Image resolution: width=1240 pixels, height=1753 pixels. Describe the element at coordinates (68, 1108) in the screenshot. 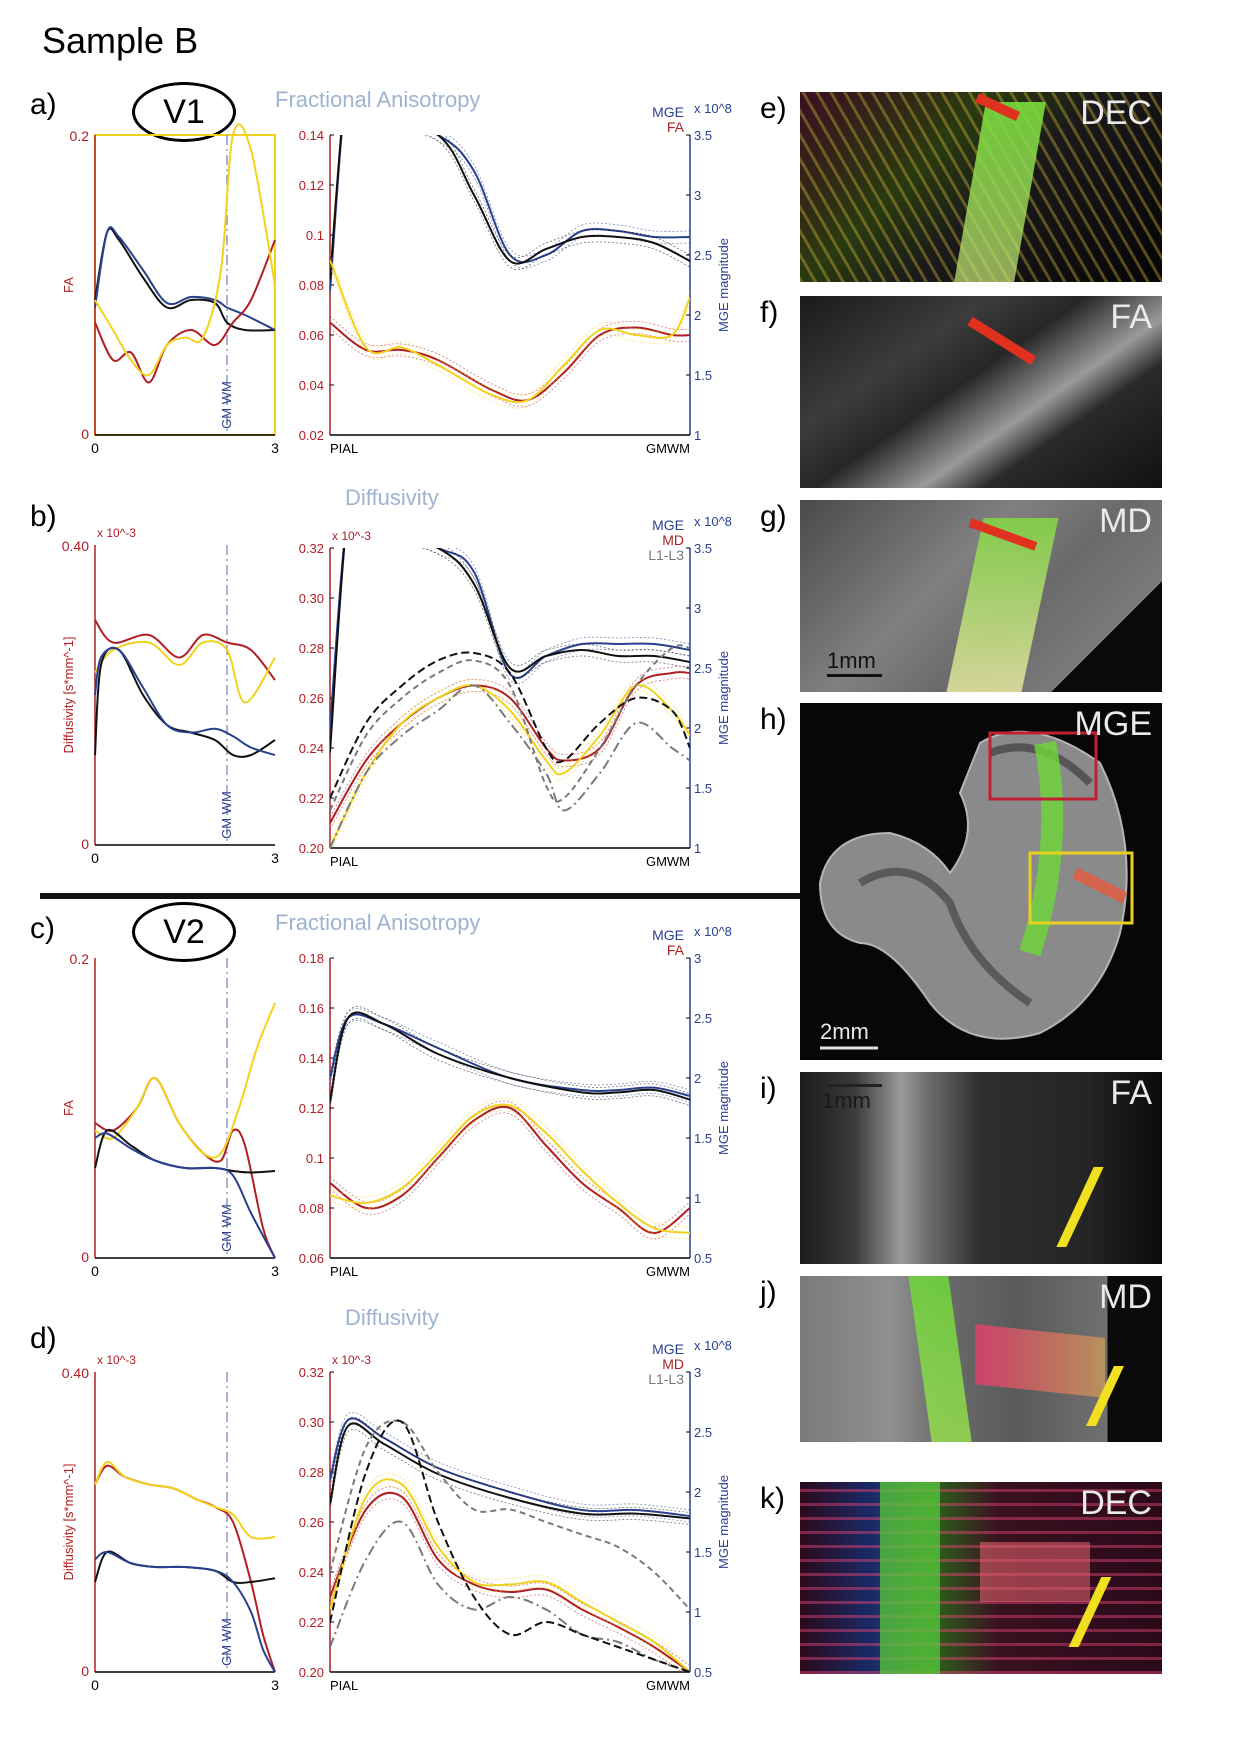

I see `c-left-ylabel: FA` at that location.